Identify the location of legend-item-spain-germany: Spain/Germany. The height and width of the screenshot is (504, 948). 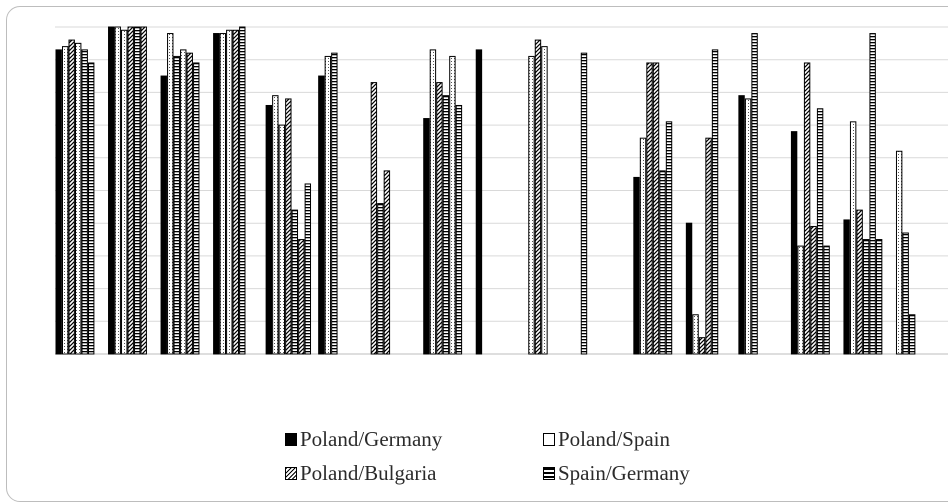
(616, 473).